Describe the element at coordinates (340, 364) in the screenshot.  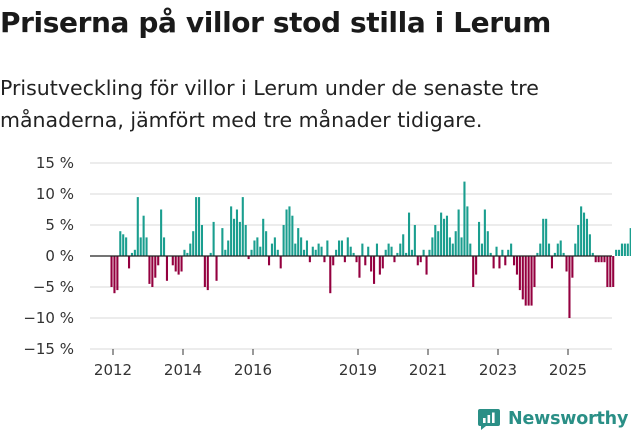
I see `x-axis: 2012 2014 2016 2019 2021 2023 2025` at that location.